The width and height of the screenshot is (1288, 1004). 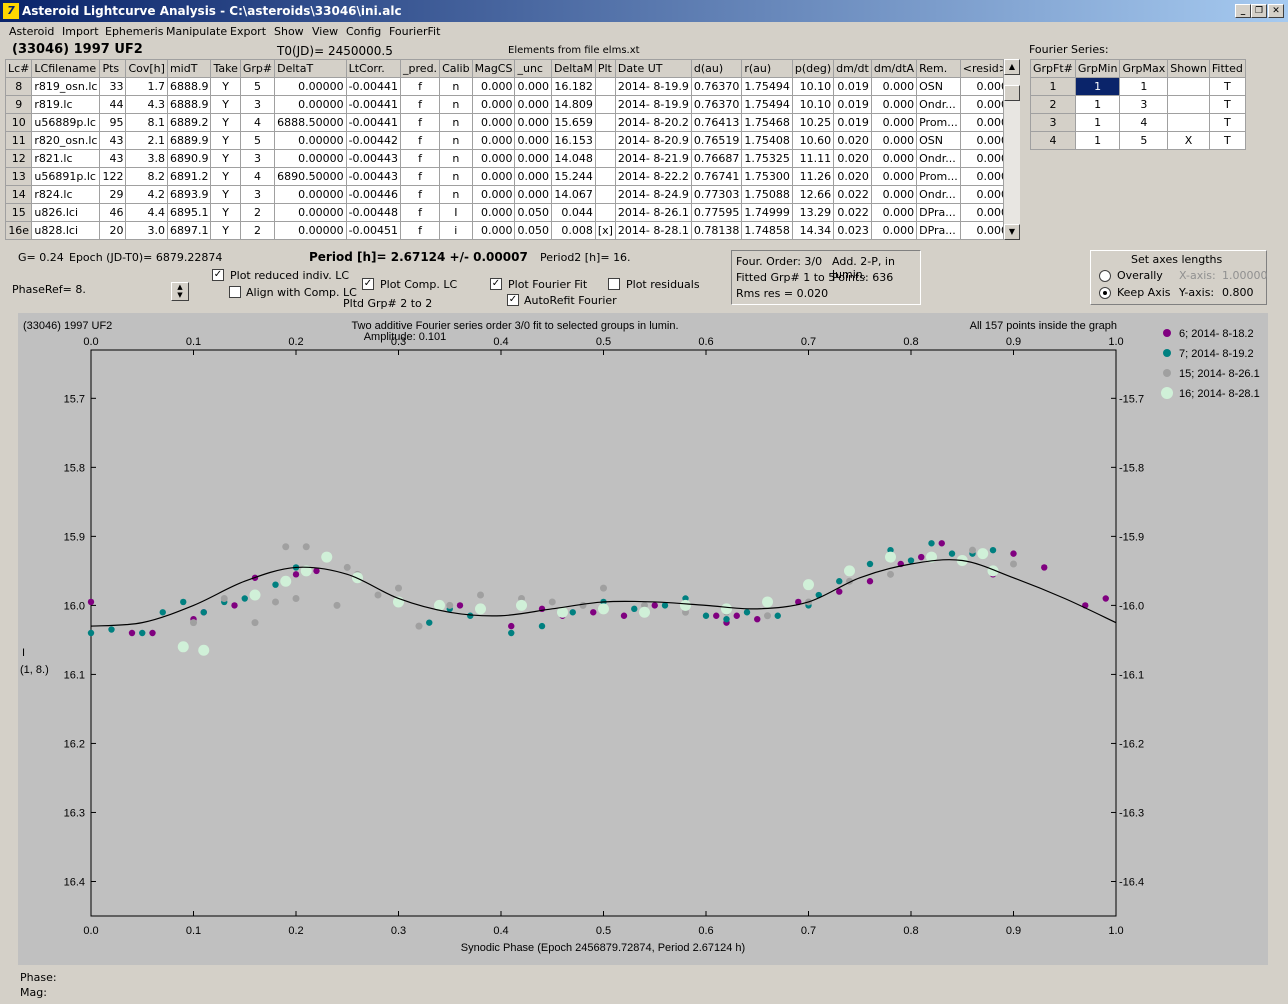 I want to click on lc-row-header: 15, so click(x=19, y=212).